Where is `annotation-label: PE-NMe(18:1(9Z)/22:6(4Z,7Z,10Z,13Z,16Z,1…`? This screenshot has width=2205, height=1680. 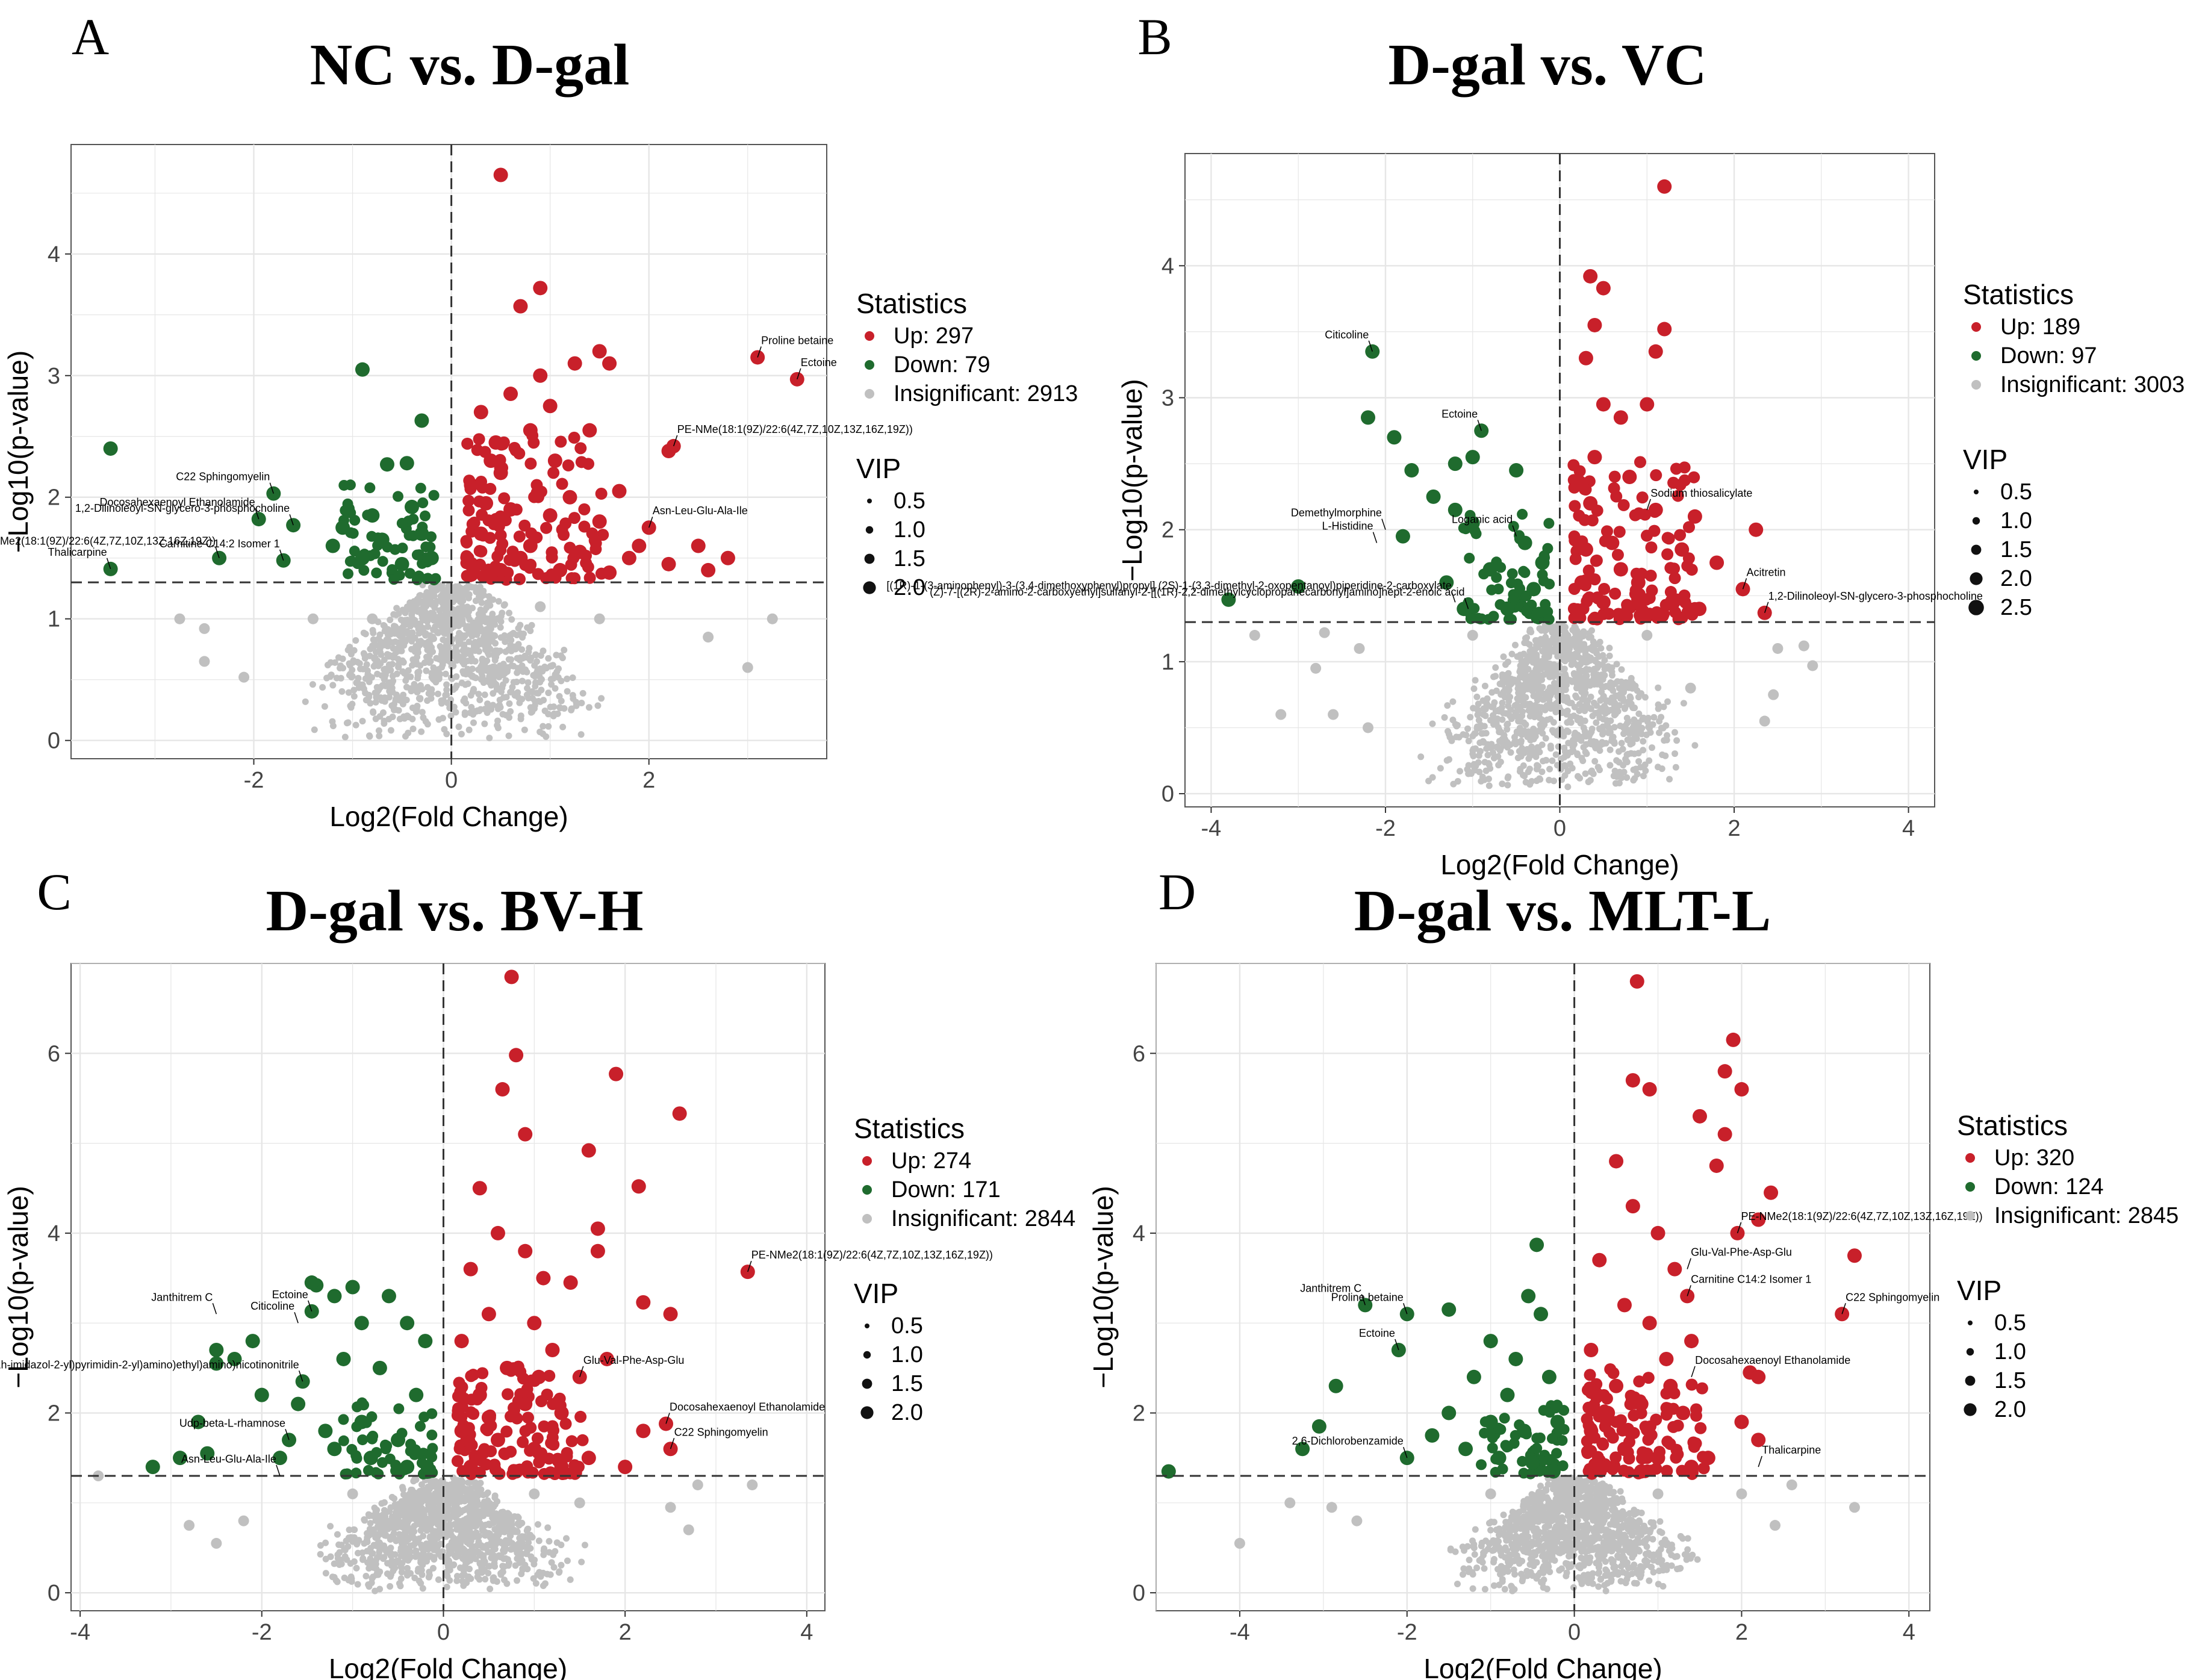
annotation-label: PE-NMe(18:1(9Z)/22:6(4Z,7Z,10Z,13Z,16Z,1… is located at coordinates (795, 429).